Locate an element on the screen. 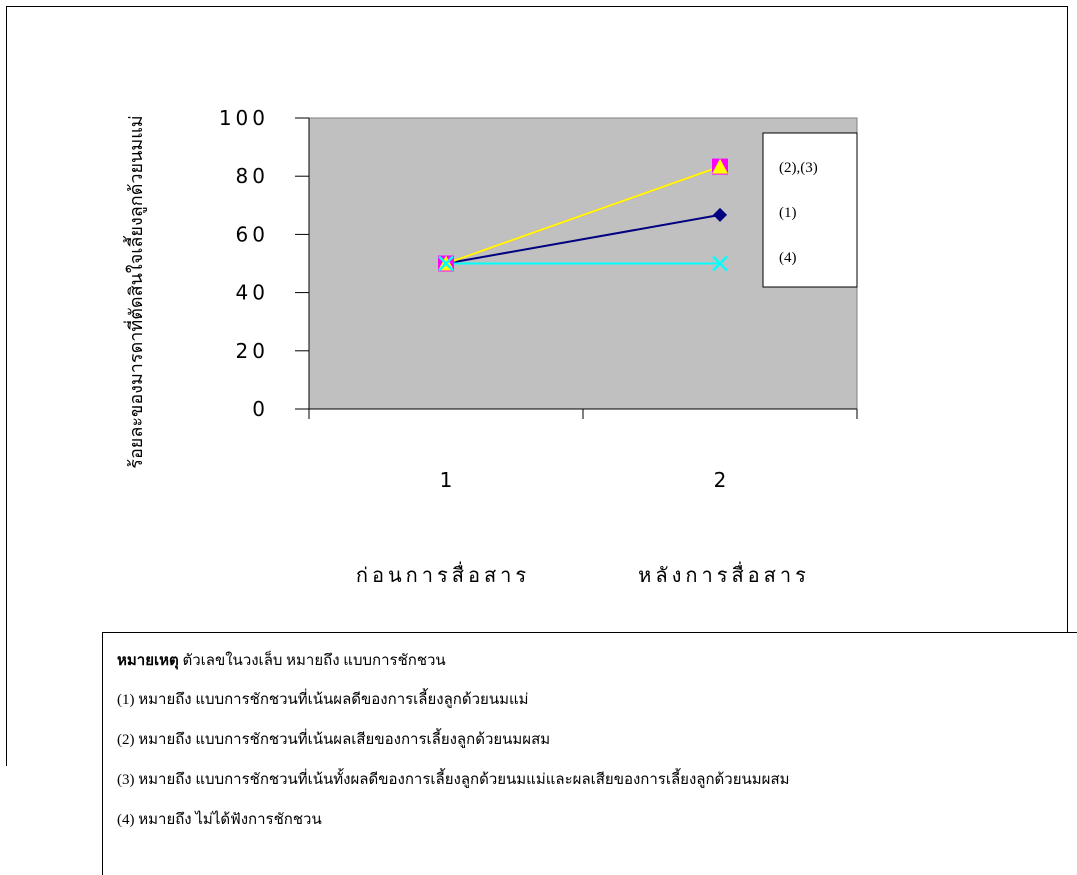  notes-intro: ตัวเลขในวงเล็บ หมายถึง แบบการชักชวน is located at coordinates (312, 661).